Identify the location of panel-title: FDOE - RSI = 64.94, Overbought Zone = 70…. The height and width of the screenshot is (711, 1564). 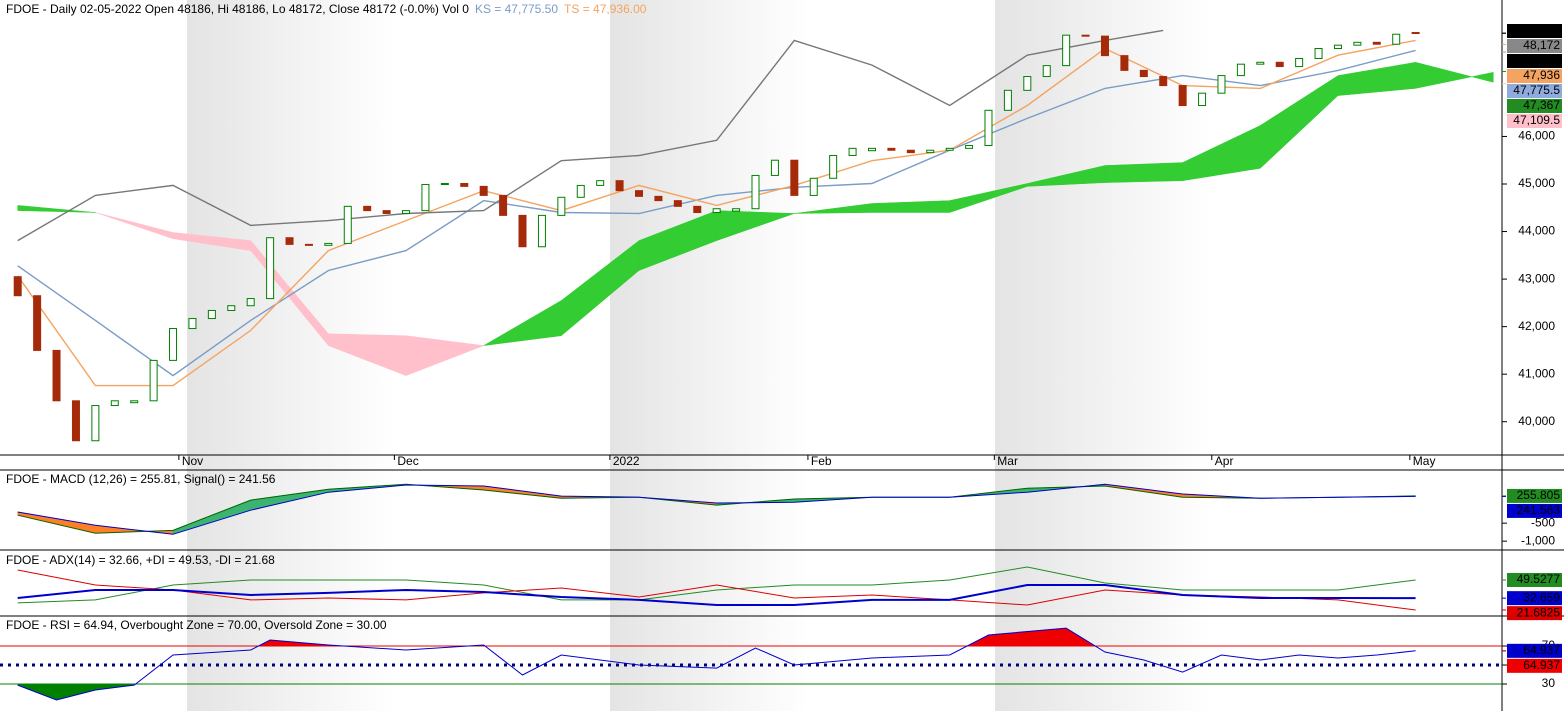
(196, 625).